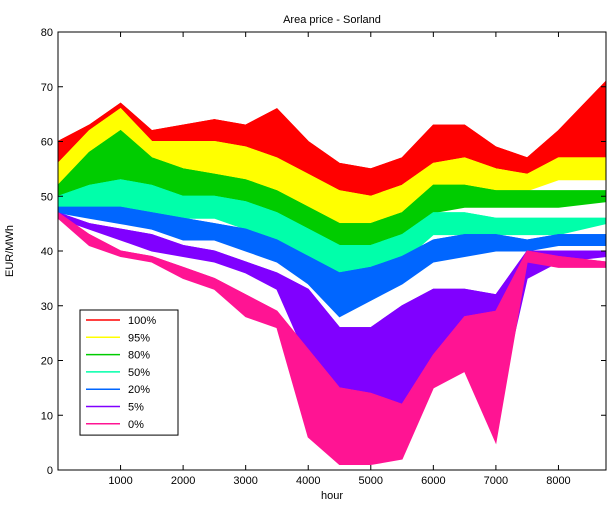 The image size is (608, 507). Describe the element at coordinates (136, 408) in the screenshot. I see `legend-label-5: 5%` at that location.